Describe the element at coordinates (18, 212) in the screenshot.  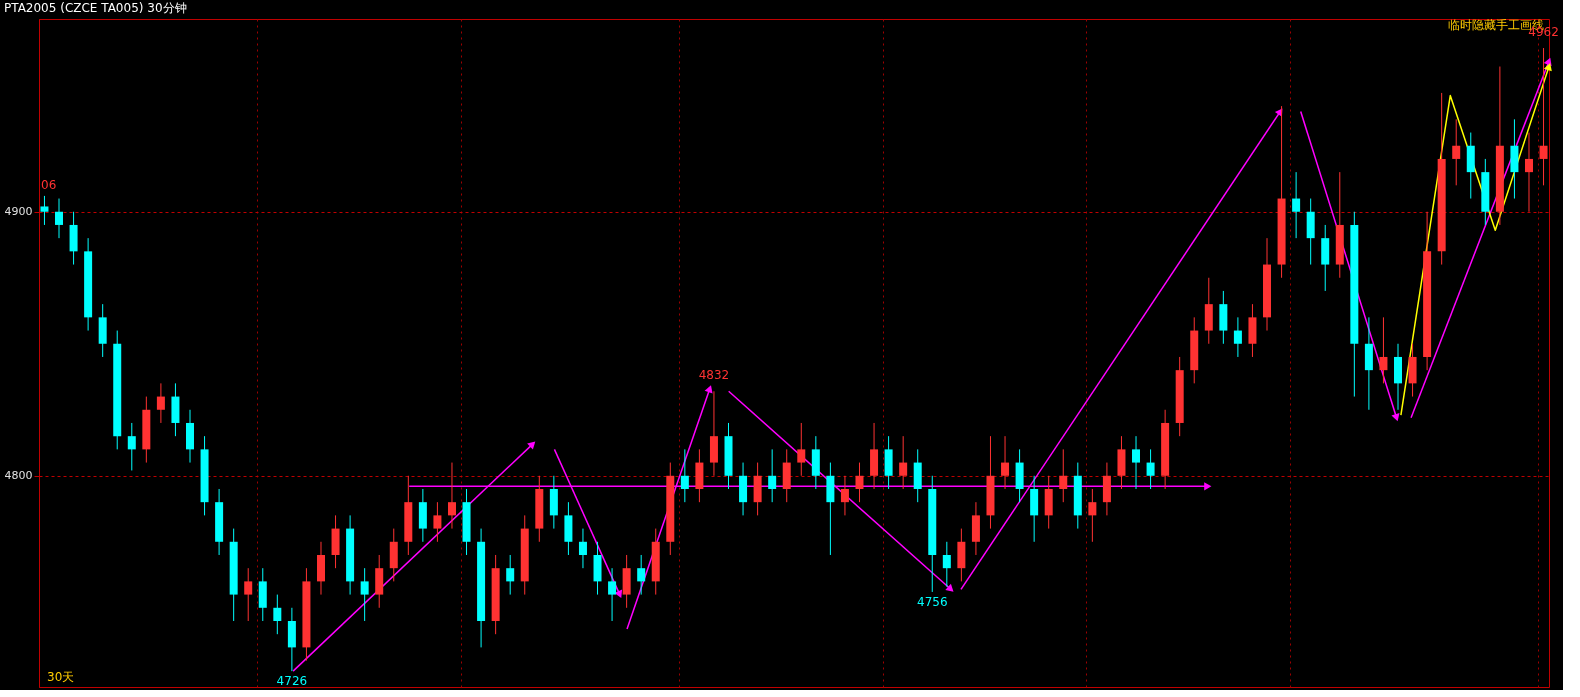
I see `y-tick-label: 4900` at that location.